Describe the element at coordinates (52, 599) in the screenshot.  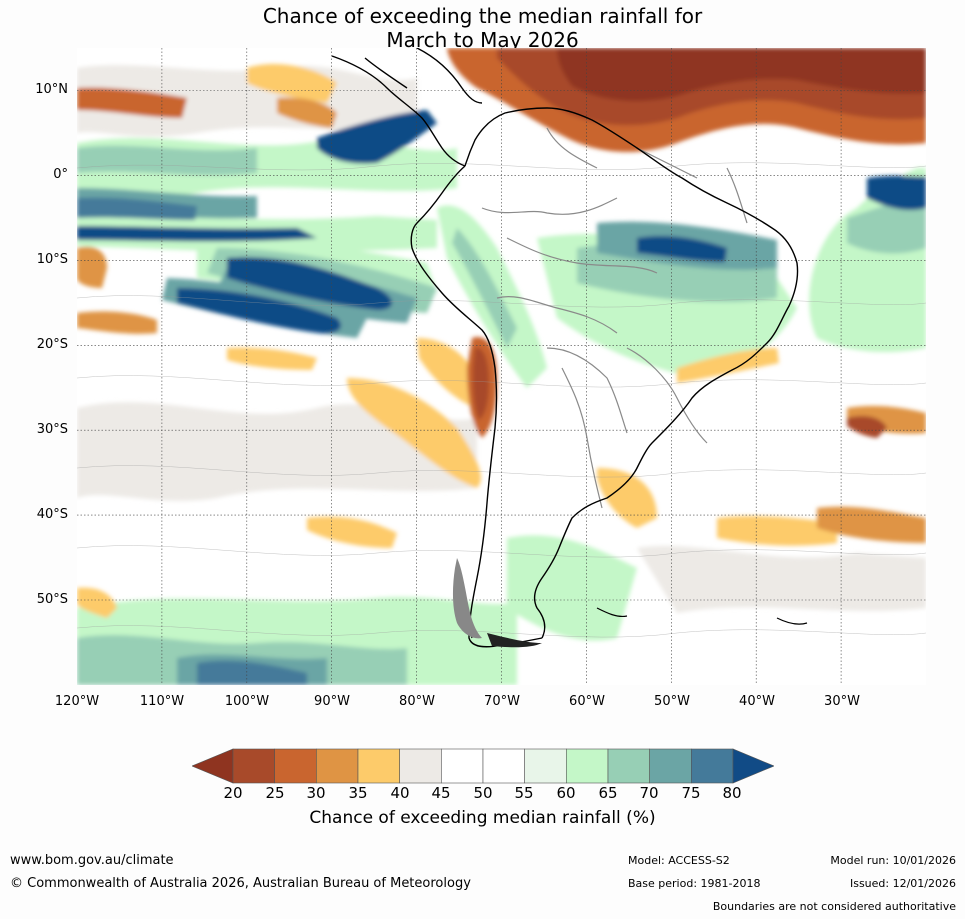
I see `lat-label-50s: 50°S` at that location.